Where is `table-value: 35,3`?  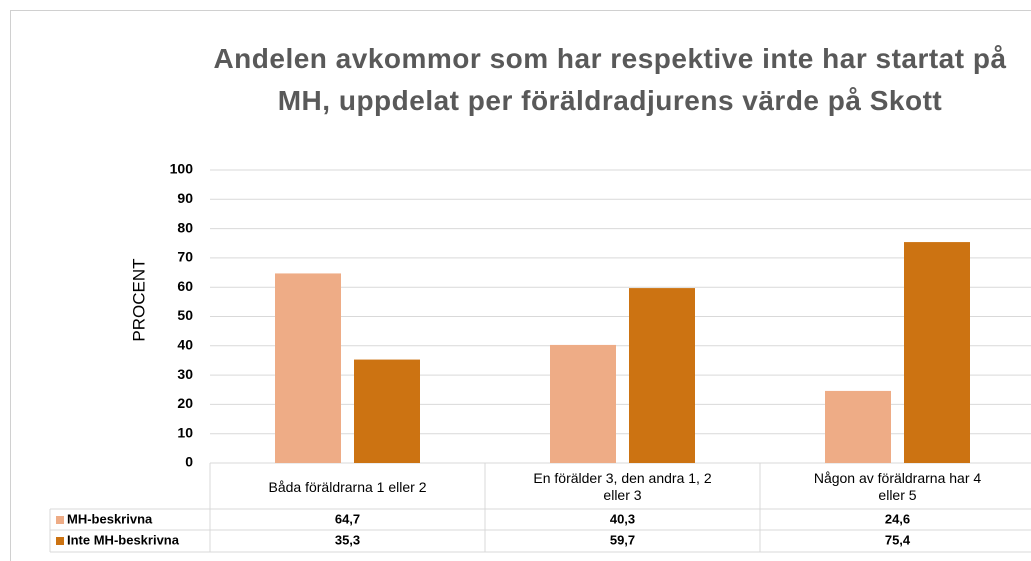 table-value: 35,3 is located at coordinates (347, 539).